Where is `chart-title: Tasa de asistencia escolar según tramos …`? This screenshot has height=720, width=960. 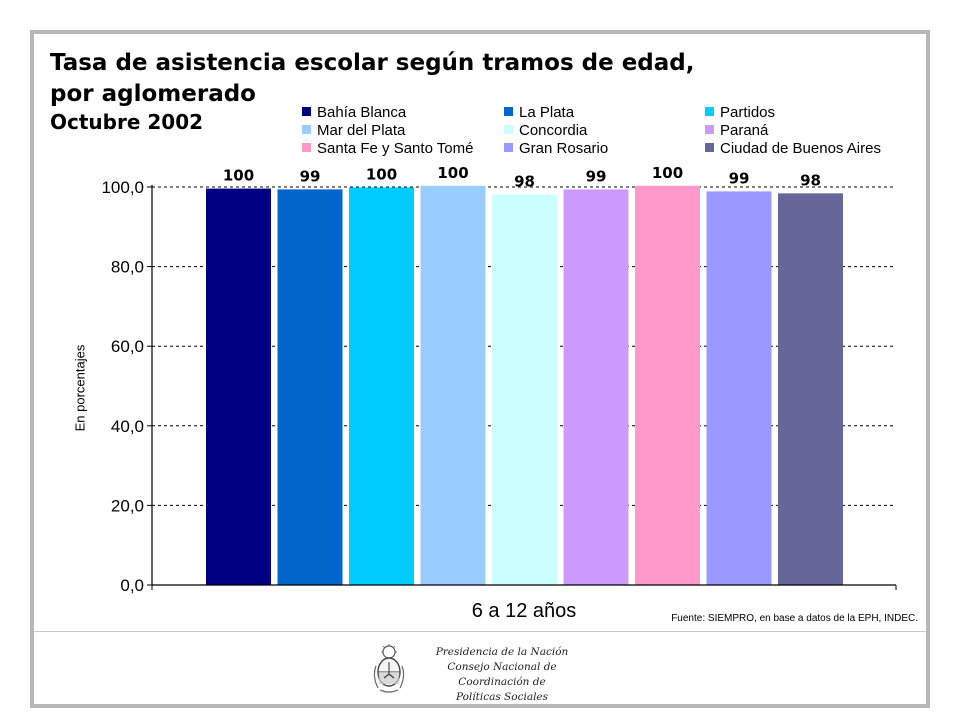
chart-title: Tasa de asistencia escolar según tramos … is located at coordinates (372, 79).